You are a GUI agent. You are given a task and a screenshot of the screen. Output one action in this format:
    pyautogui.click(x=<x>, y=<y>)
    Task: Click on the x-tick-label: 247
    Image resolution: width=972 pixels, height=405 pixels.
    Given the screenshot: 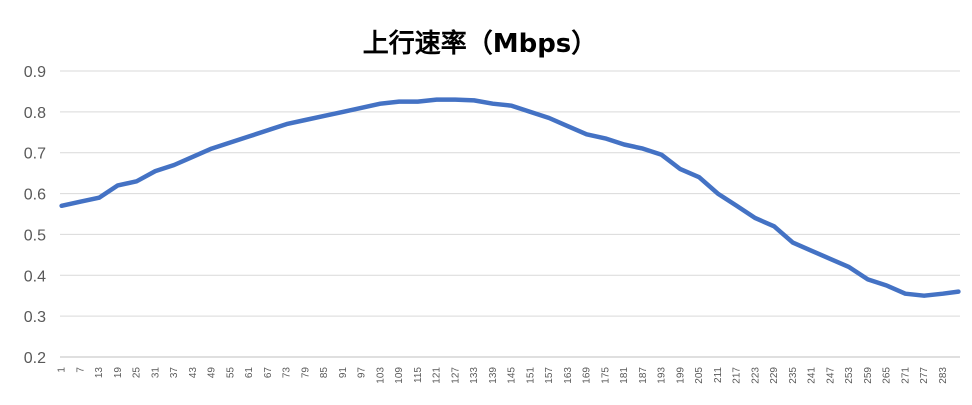 What is the action you would take?
    pyautogui.click(x=830, y=375)
    